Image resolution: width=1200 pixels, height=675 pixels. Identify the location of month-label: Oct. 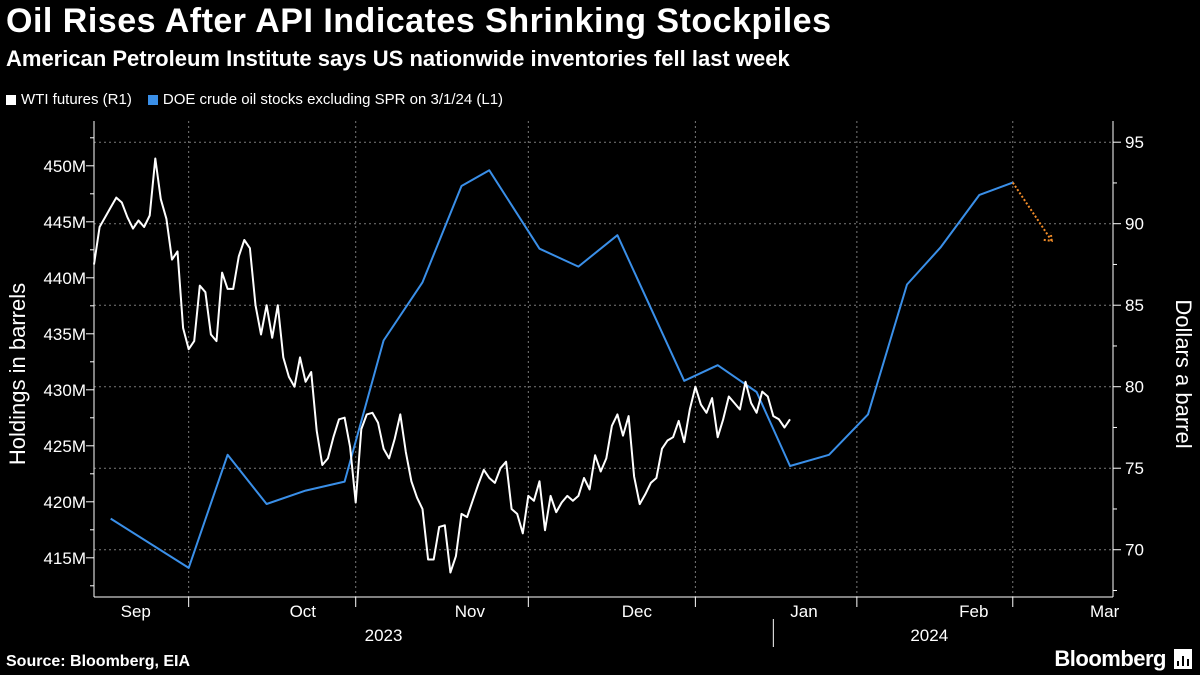
(303, 611).